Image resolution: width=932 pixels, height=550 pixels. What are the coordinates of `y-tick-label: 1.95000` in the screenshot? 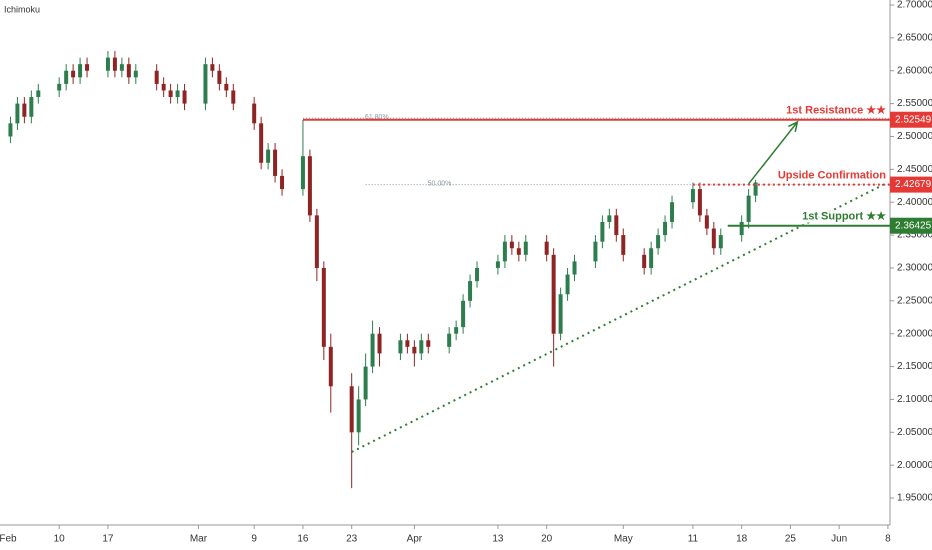 It's located at (914, 498).